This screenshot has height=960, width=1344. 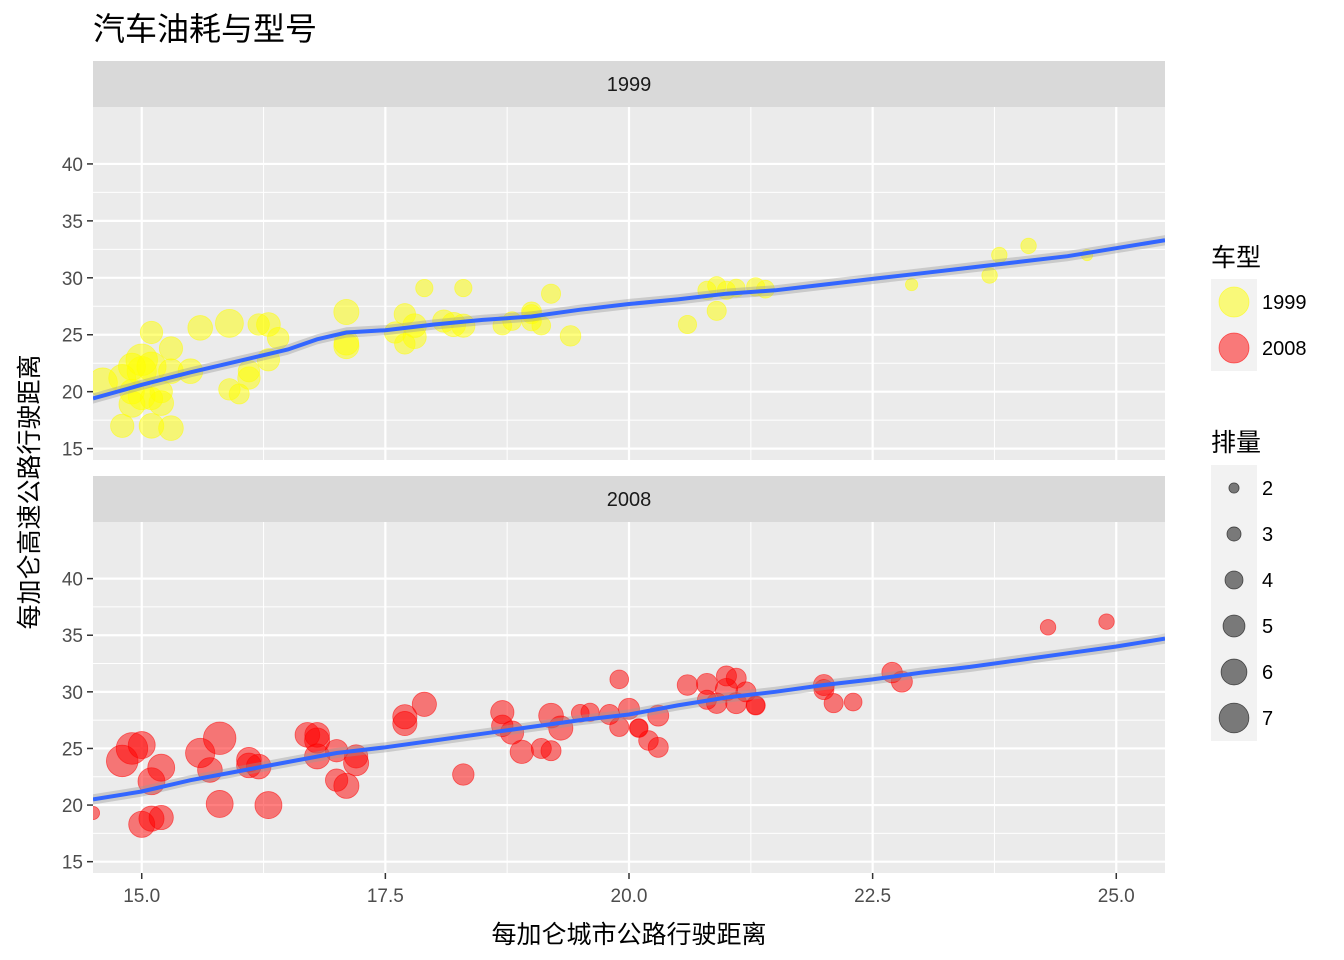 What do you see at coordinates (1267, 535) in the screenshot?
I see `legend-label: 3` at bounding box center [1267, 535].